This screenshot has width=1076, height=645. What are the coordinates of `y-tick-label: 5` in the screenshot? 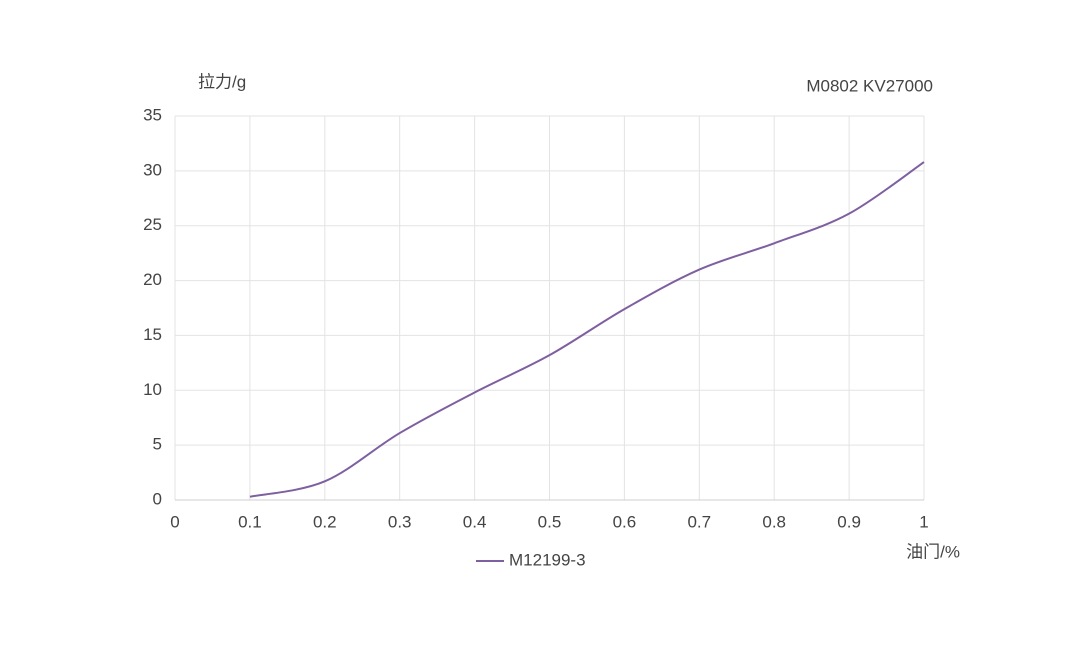 It's located at (157, 444).